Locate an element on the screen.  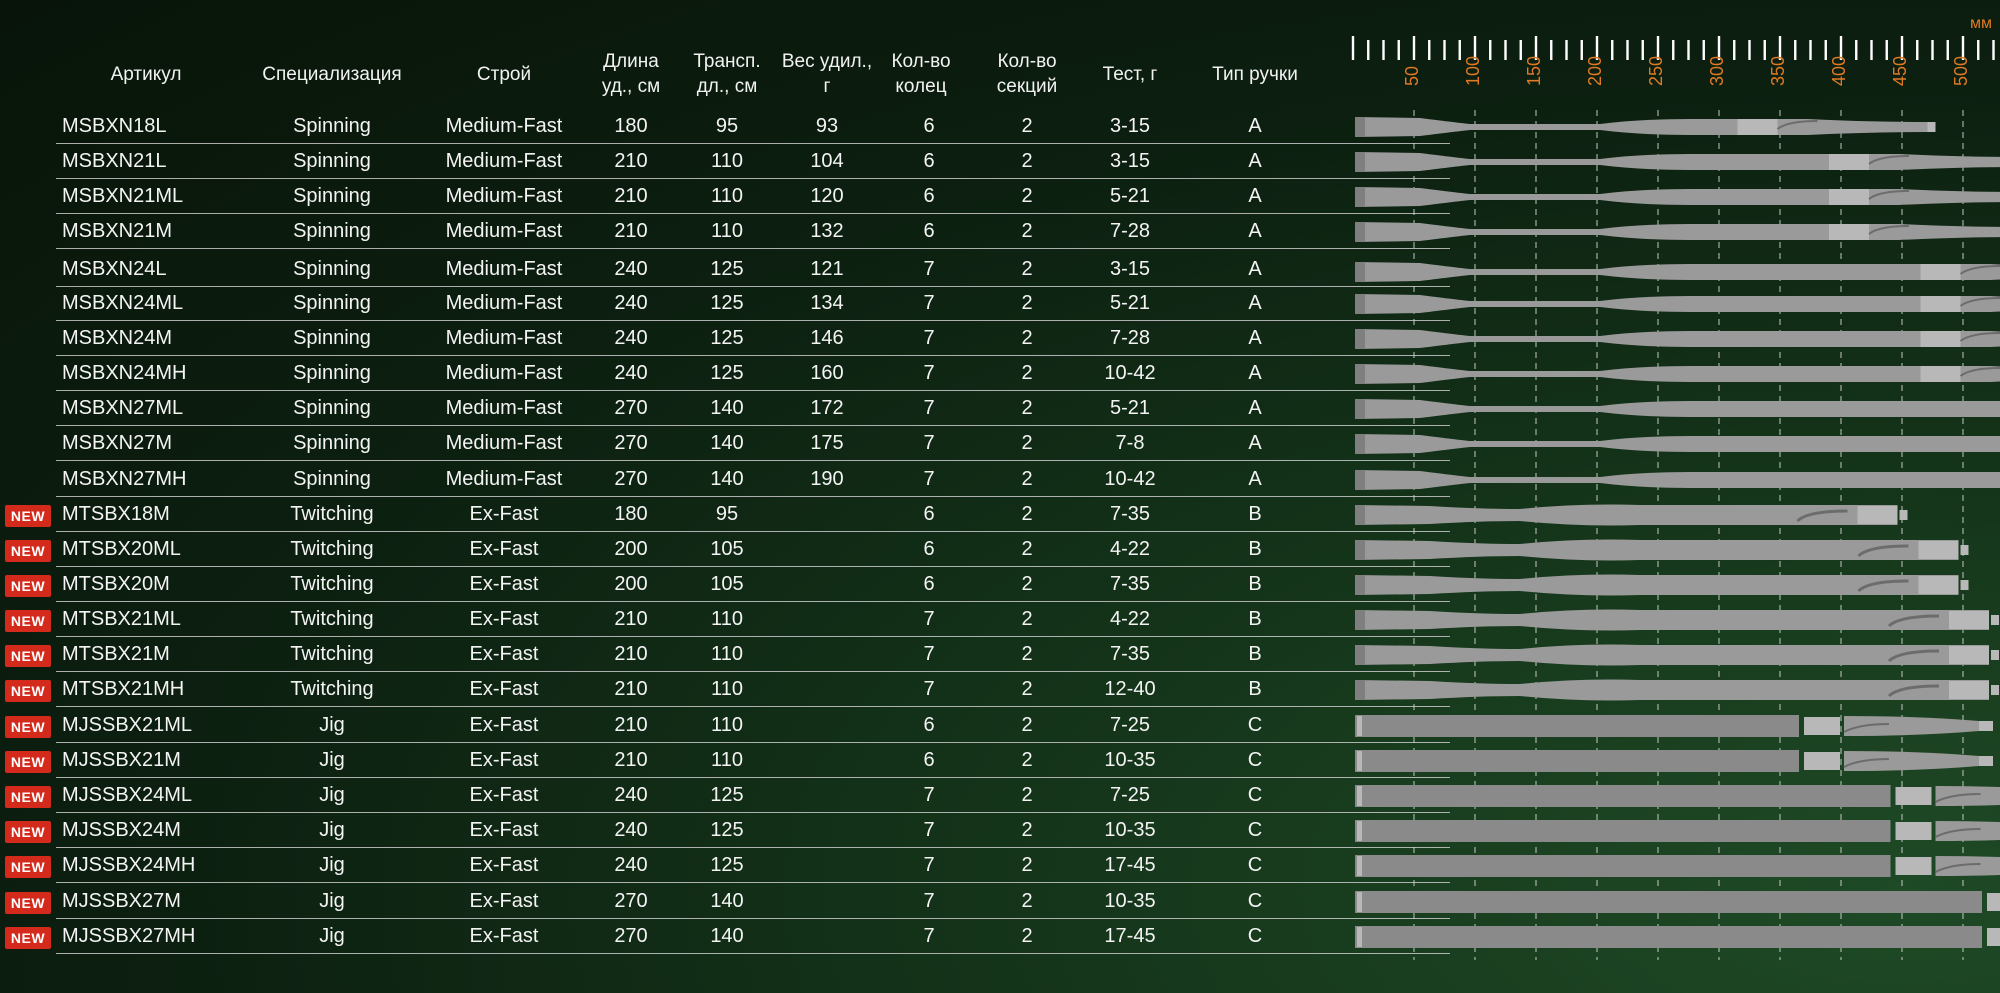
cell-article: MSBXN18L is located at coordinates (114, 126).